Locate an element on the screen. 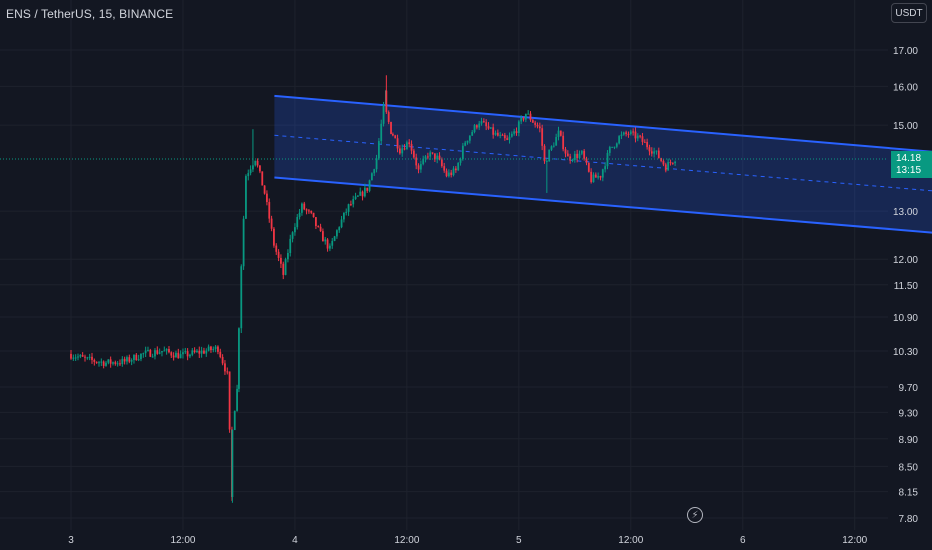 The width and height of the screenshot is (932, 550). currency-button: USDT is located at coordinates (909, 13).